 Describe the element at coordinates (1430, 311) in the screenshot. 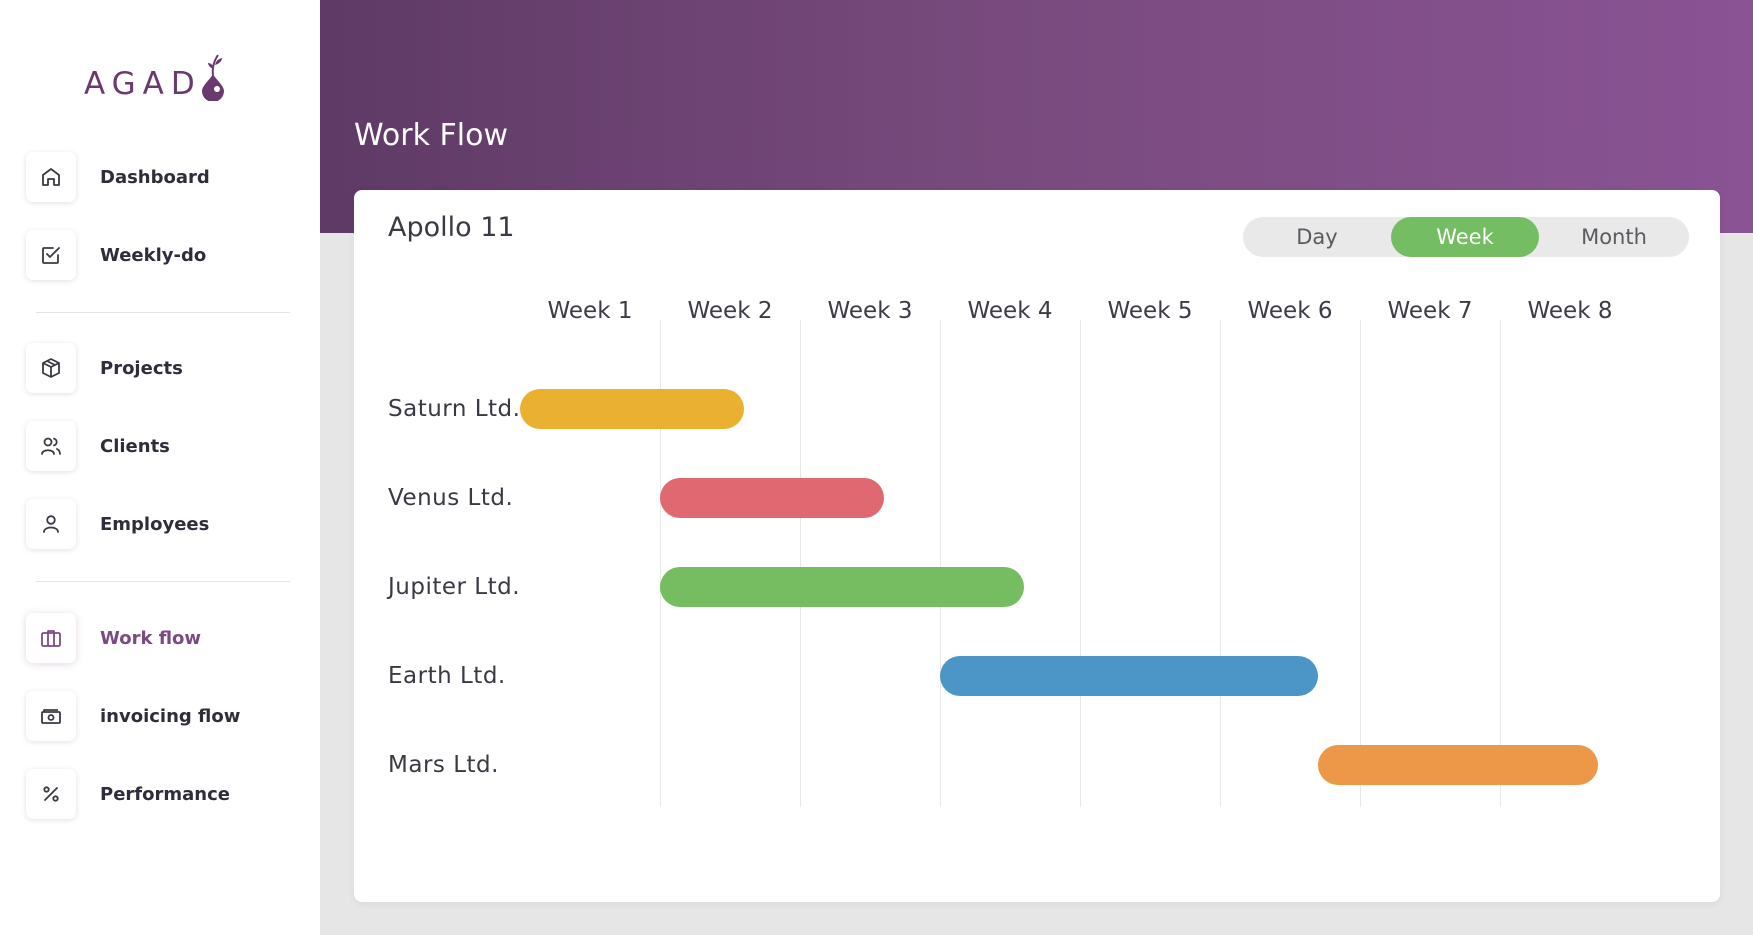

I see `week-column-label: Week 7` at that location.